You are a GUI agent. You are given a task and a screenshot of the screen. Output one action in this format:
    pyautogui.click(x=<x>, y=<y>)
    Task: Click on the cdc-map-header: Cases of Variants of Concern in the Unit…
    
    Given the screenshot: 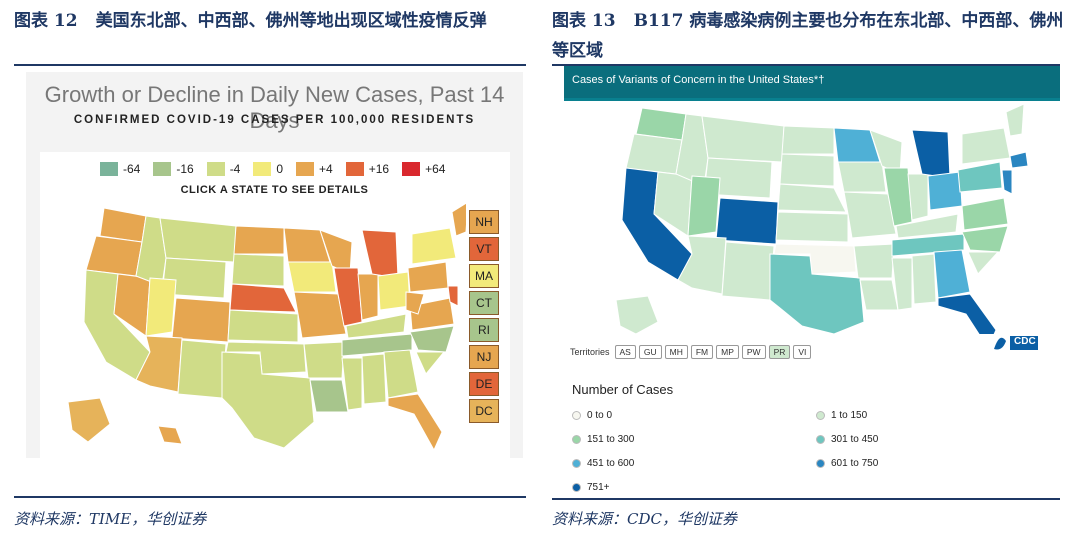 What is the action you would take?
    pyautogui.click(x=812, y=83)
    